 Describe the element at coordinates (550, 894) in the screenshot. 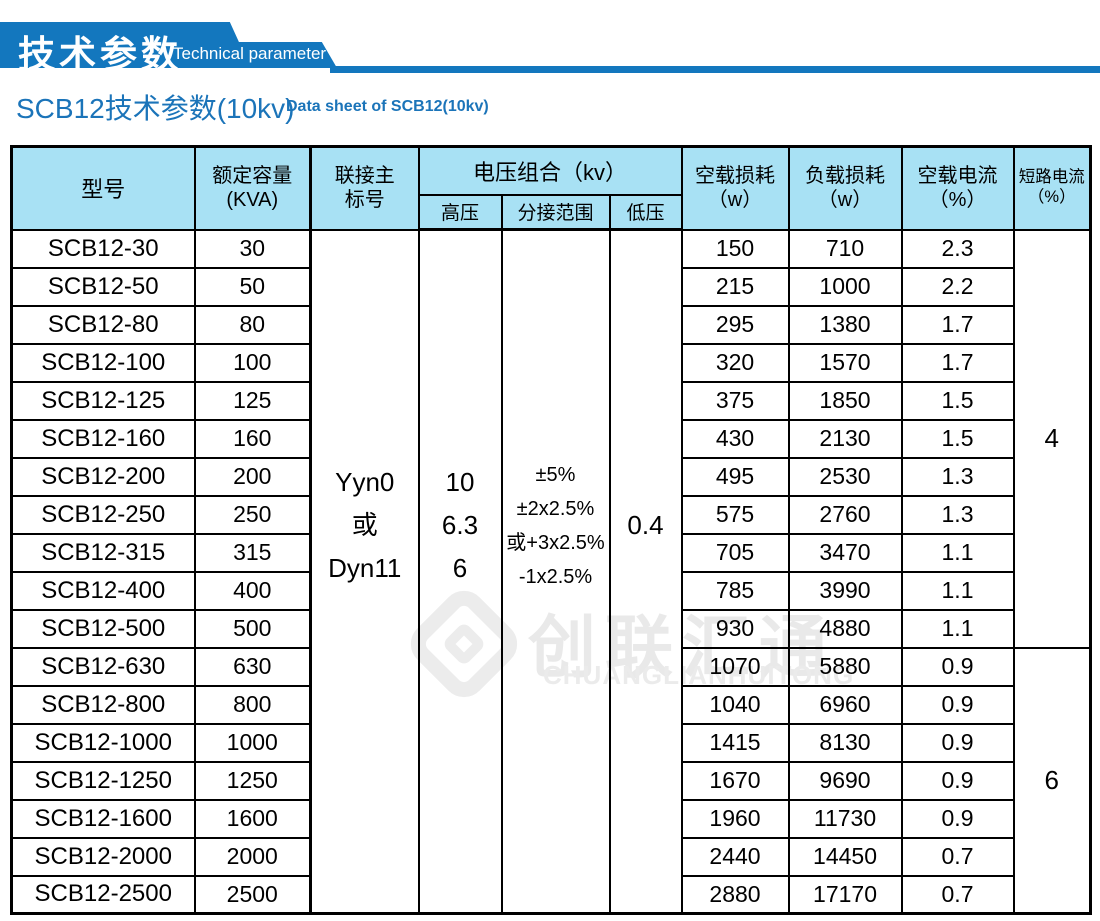

I see `table-row: SCB12-2500 2500 2880 17170 0.7` at that location.